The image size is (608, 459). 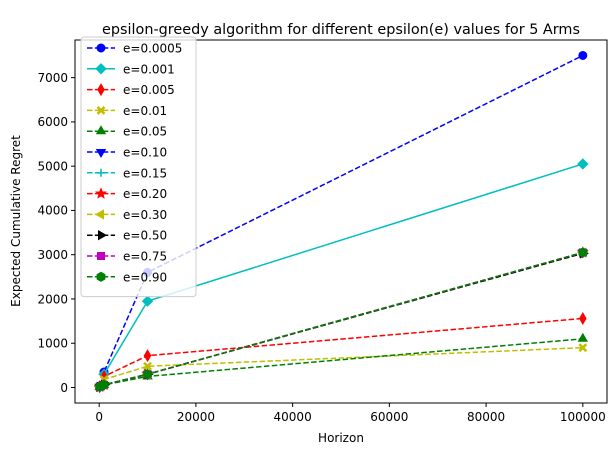 I want to click on legend-entry: e=0.20, so click(x=127, y=194).